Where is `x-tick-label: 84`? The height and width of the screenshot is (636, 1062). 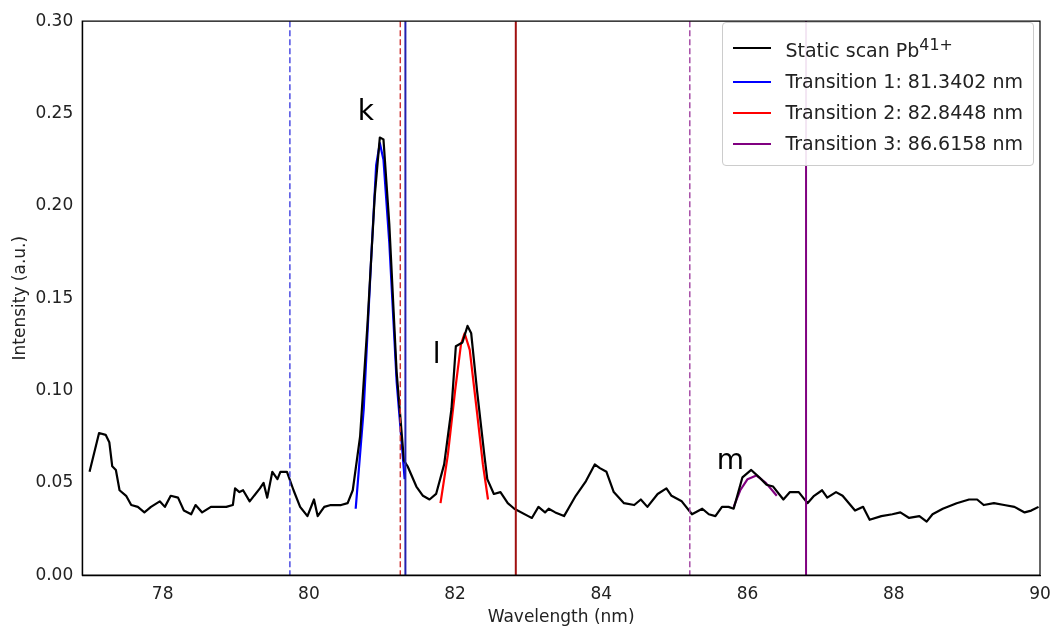 x-tick-label: 84 is located at coordinates (601, 592).